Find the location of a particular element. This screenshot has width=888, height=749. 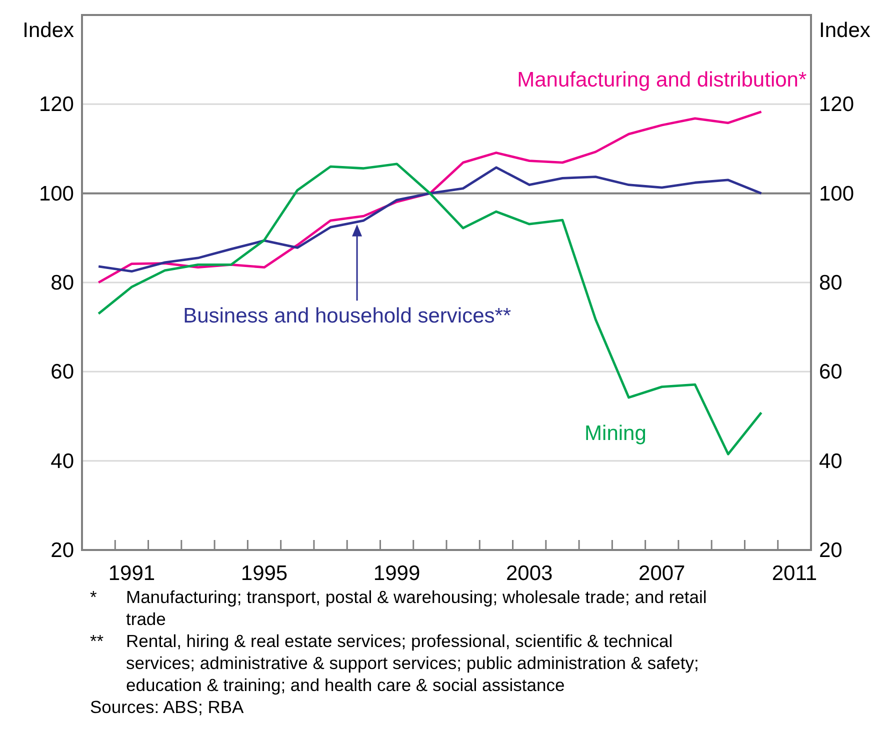

source-note: Sources: ABS; RBA is located at coordinates (167, 707).